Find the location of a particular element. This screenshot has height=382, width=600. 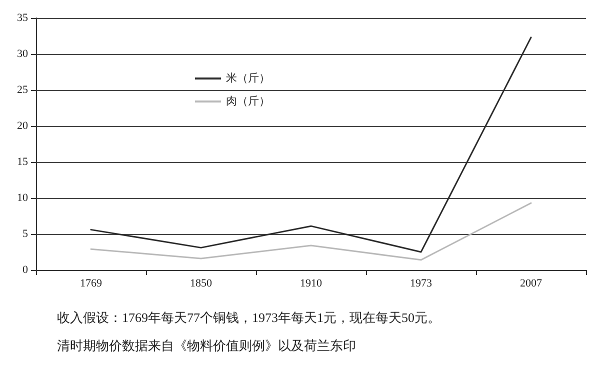

x-tick-label: 1910 is located at coordinates (311, 284).